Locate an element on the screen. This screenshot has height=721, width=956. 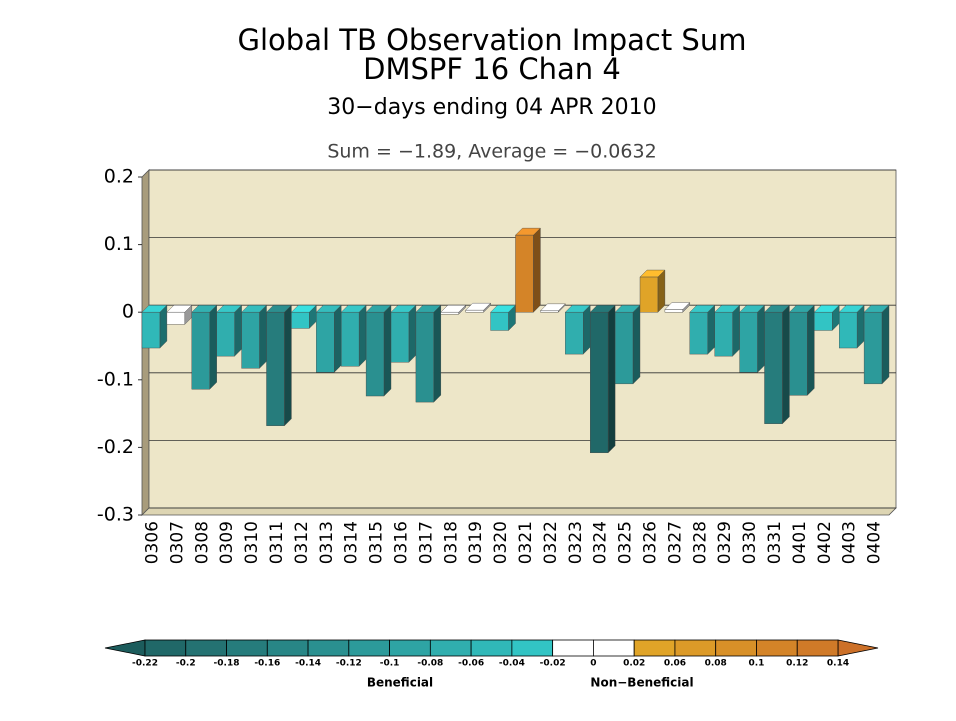
x-tick-label: 0401 is located at coordinates (800, 542).